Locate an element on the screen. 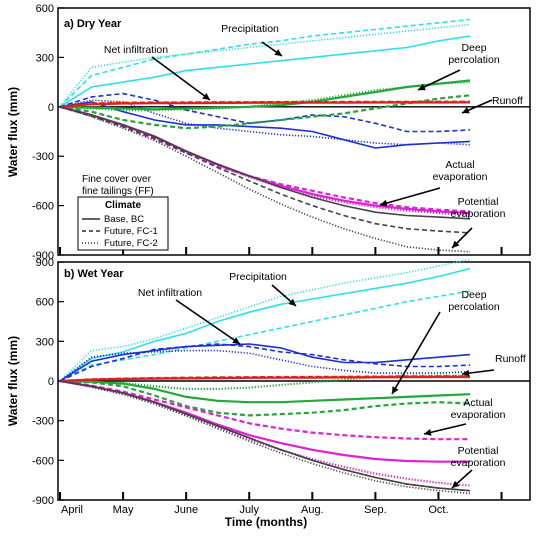 The height and width of the screenshot is (544, 550). x-tick-label: May is located at coordinates (123, 510).